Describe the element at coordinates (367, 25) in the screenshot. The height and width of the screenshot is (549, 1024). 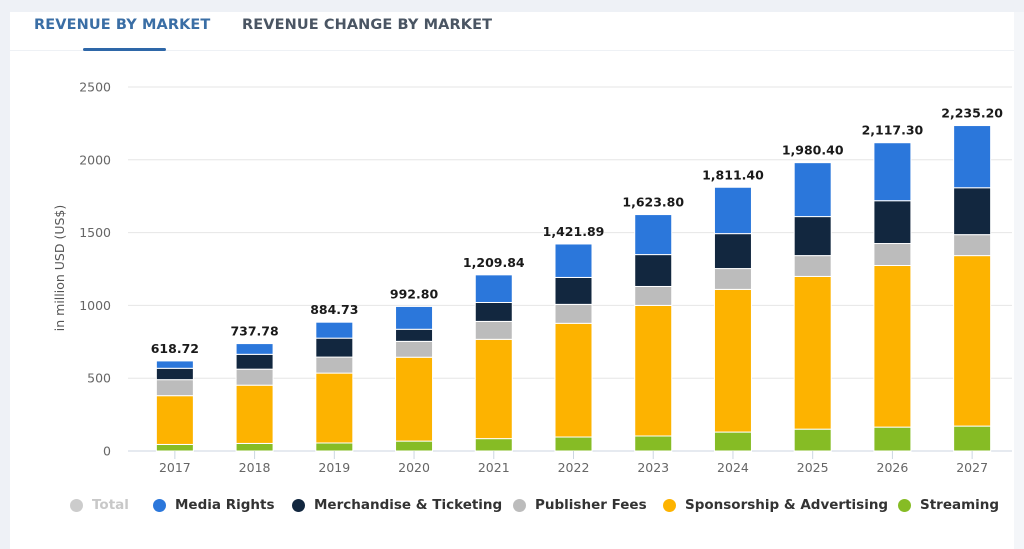
I see `tab-revenue-change-by-market: REVENUE CHANGE BY MARKET` at that location.